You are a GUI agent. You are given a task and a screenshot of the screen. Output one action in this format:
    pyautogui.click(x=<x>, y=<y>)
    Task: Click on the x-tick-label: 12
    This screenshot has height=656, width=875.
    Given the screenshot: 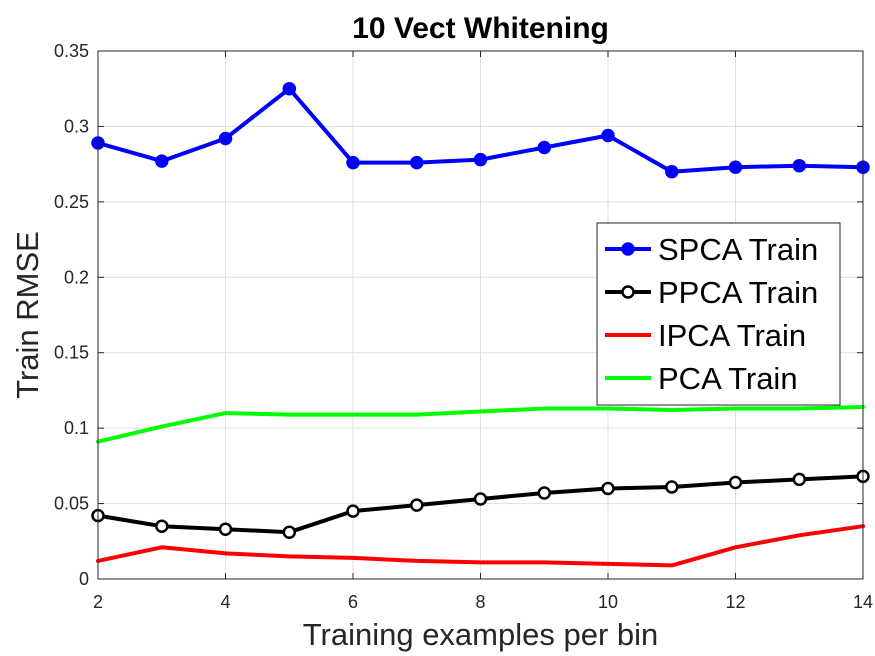 What is the action you would take?
    pyautogui.click(x=735, y=602)
    